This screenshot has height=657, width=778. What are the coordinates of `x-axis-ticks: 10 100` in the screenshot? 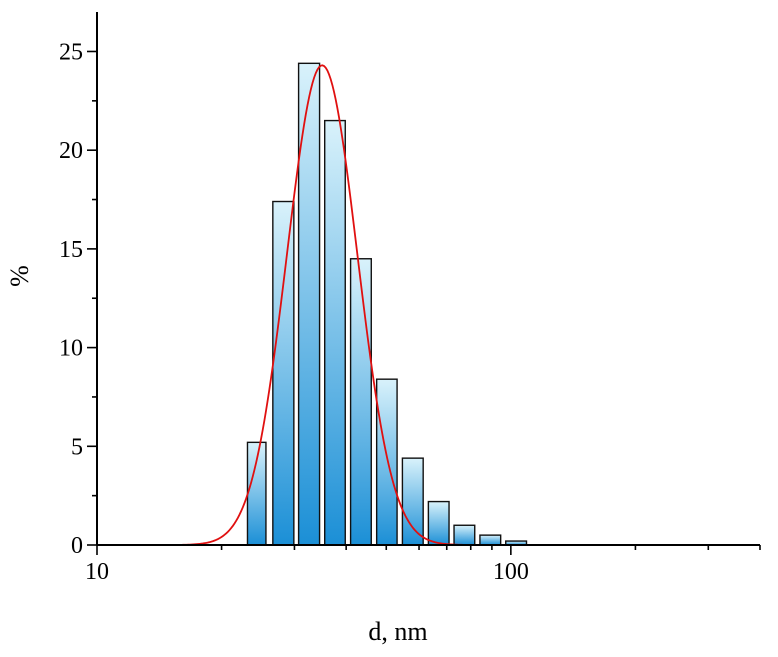 It's located at (423, 565).